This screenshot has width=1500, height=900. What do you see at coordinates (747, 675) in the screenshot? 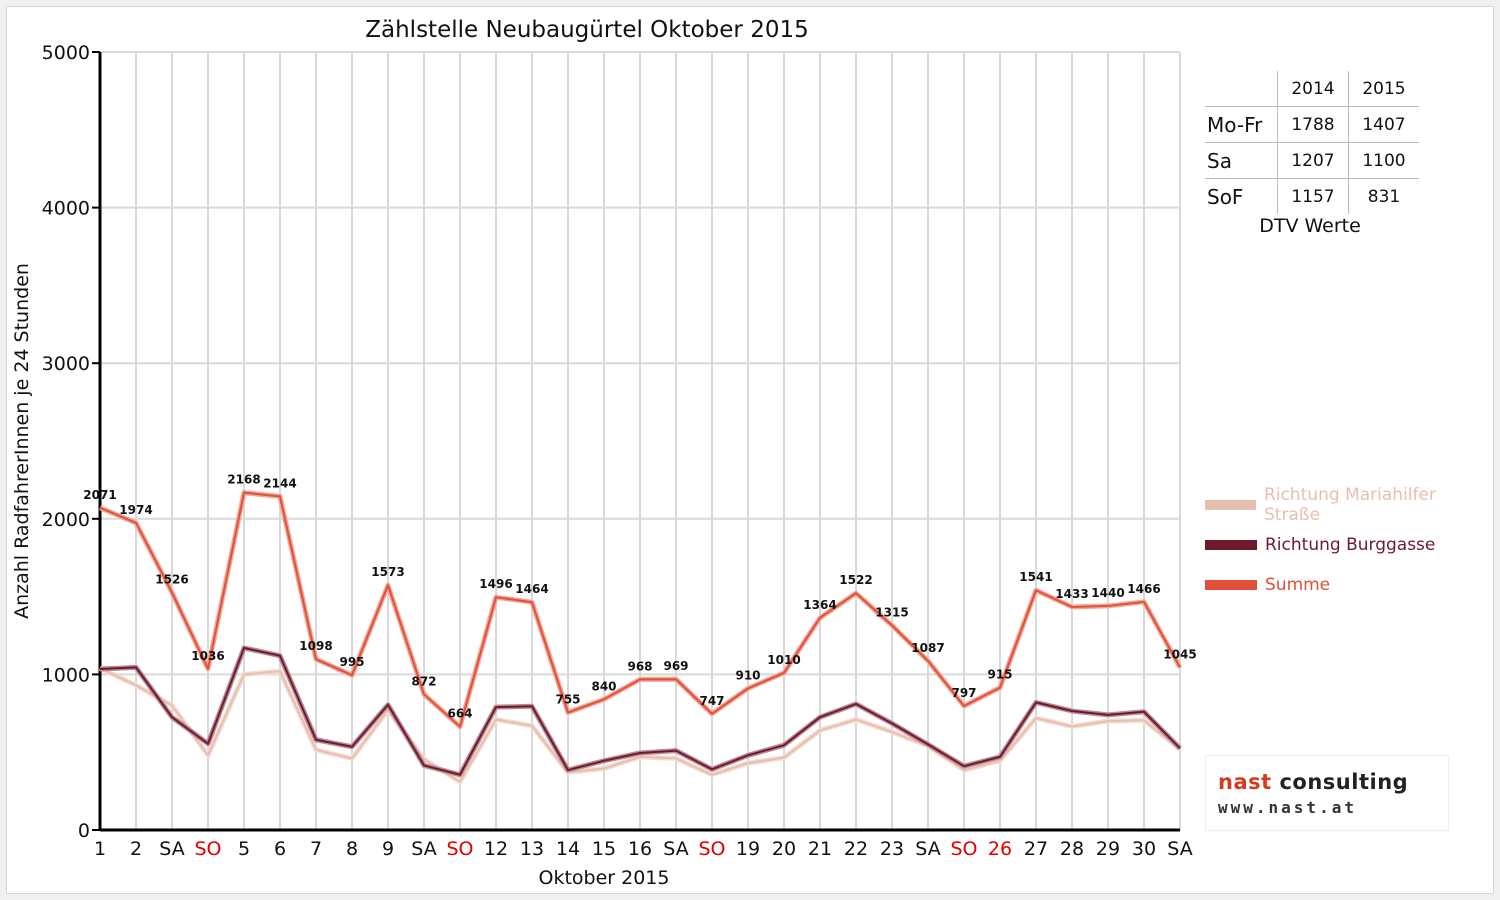
I see `data-label: 910` at bounding box center [747, 675].